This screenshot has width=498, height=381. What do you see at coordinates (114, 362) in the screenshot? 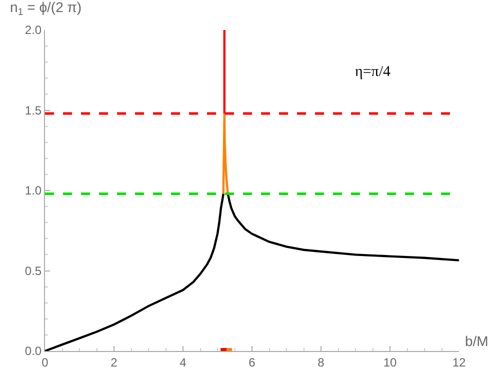
I see `x-tick-label: 2` at bounding box center [114, 362].